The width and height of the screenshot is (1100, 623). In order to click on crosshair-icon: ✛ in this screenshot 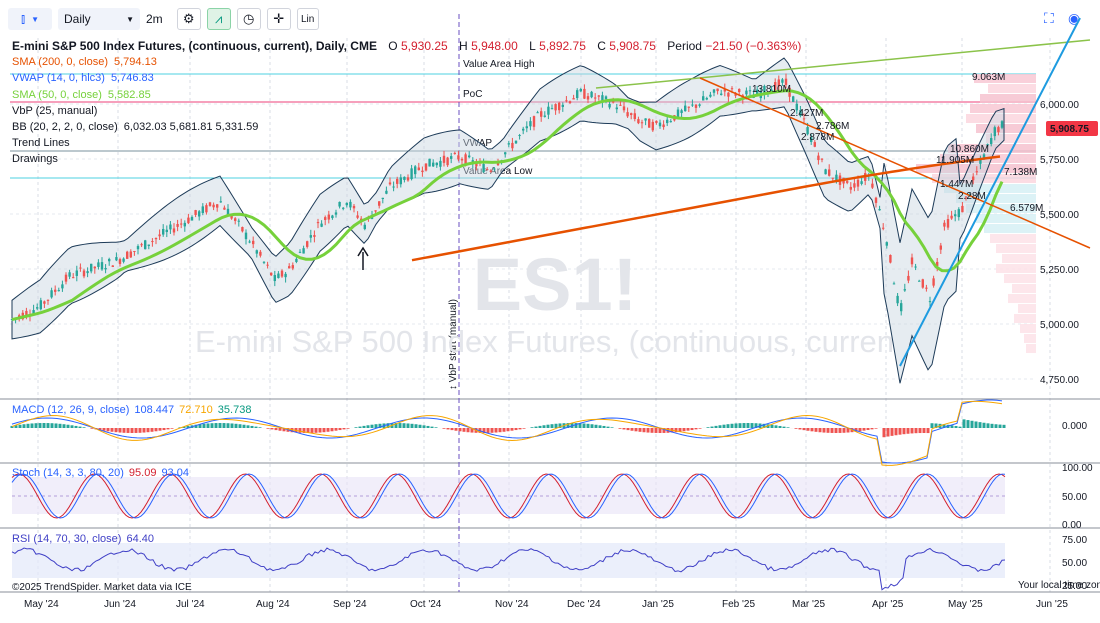, I will do `click(278, 19)`.